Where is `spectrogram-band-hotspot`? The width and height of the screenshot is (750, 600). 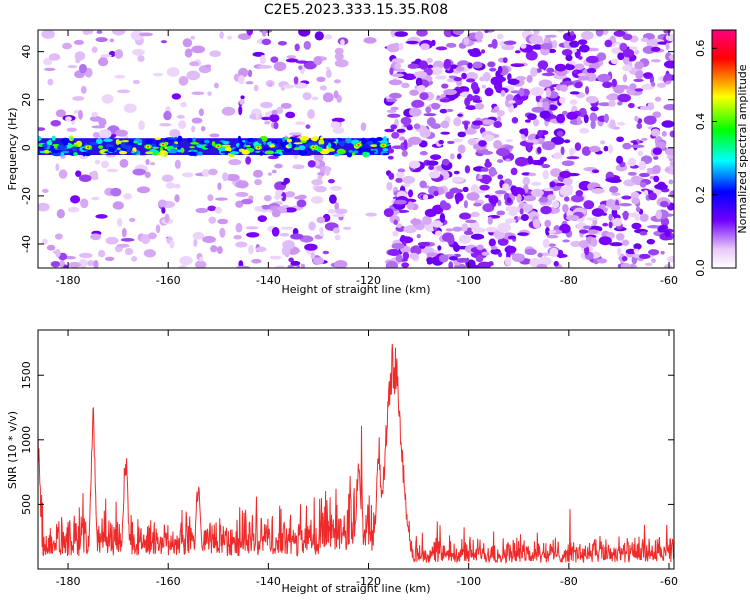
spectrogram-band-hotspot is located at coordinates (163, 144).